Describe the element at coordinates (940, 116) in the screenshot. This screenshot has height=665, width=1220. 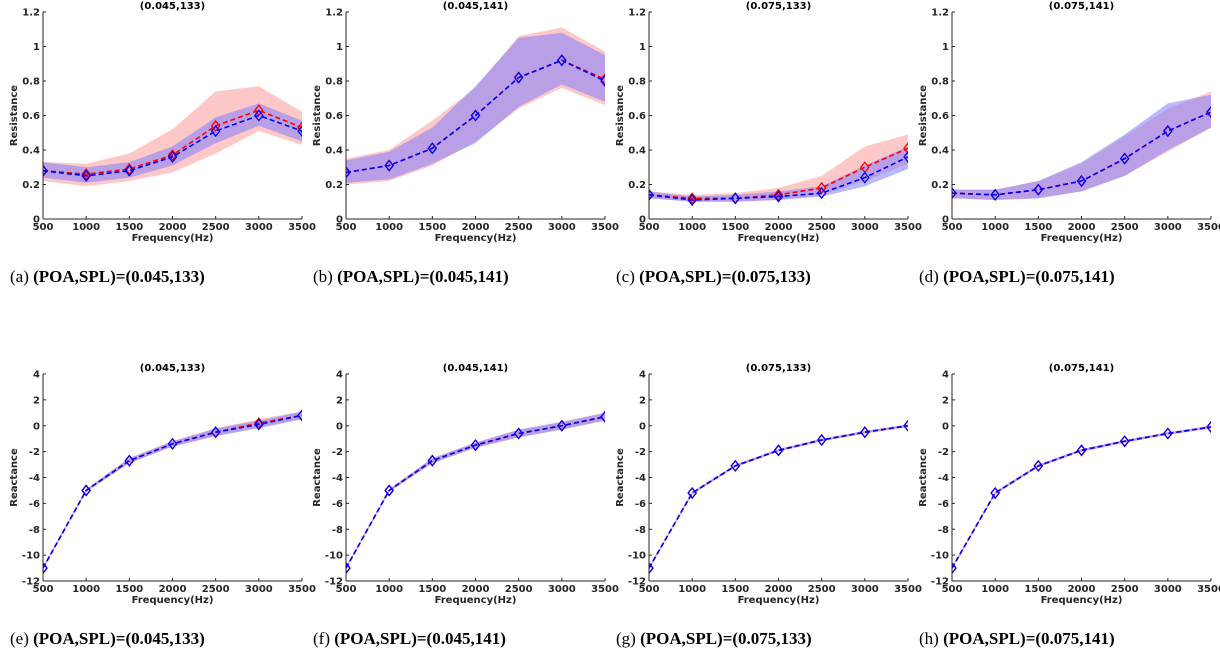
I see `y-tick-label: 0.6` at that location.